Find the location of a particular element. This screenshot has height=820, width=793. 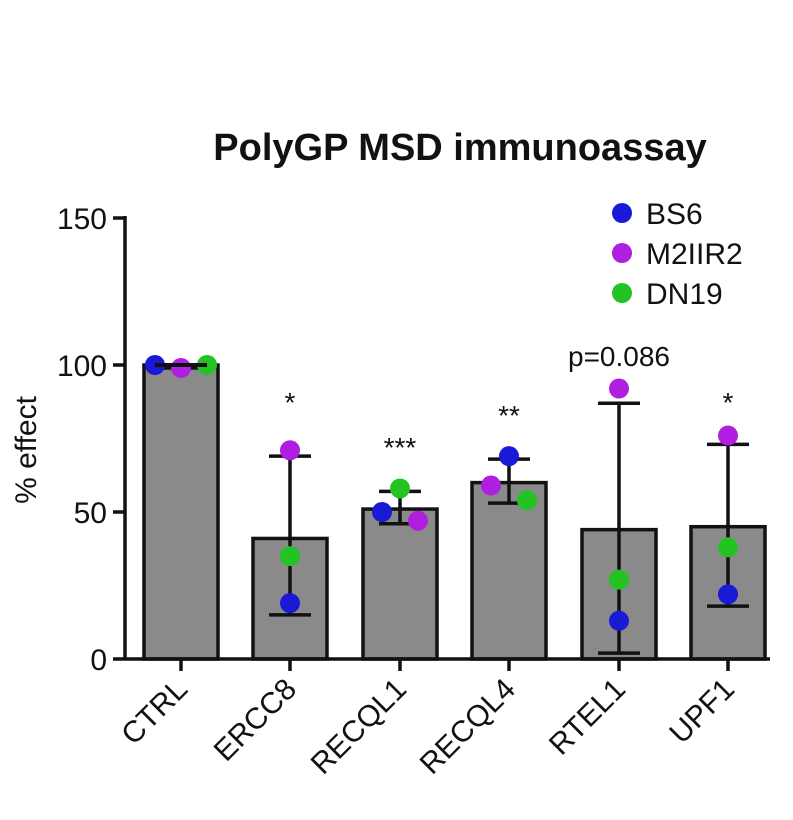

annotation-recql1: *** is located at coordinates (400, 447).